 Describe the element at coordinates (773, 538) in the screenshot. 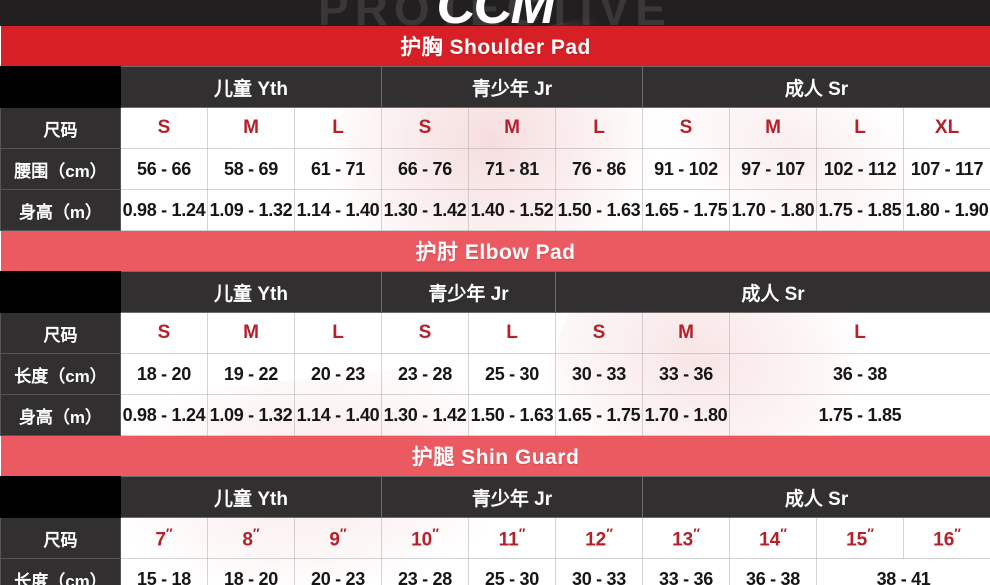

I see `size-cell: 14″` at that location.